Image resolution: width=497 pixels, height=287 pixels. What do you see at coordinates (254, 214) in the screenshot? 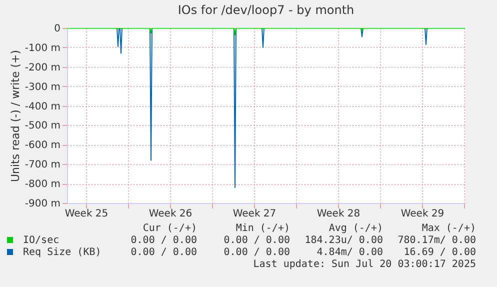
I see `x-tick-label: Week 27` at bounding box center [254, 214].